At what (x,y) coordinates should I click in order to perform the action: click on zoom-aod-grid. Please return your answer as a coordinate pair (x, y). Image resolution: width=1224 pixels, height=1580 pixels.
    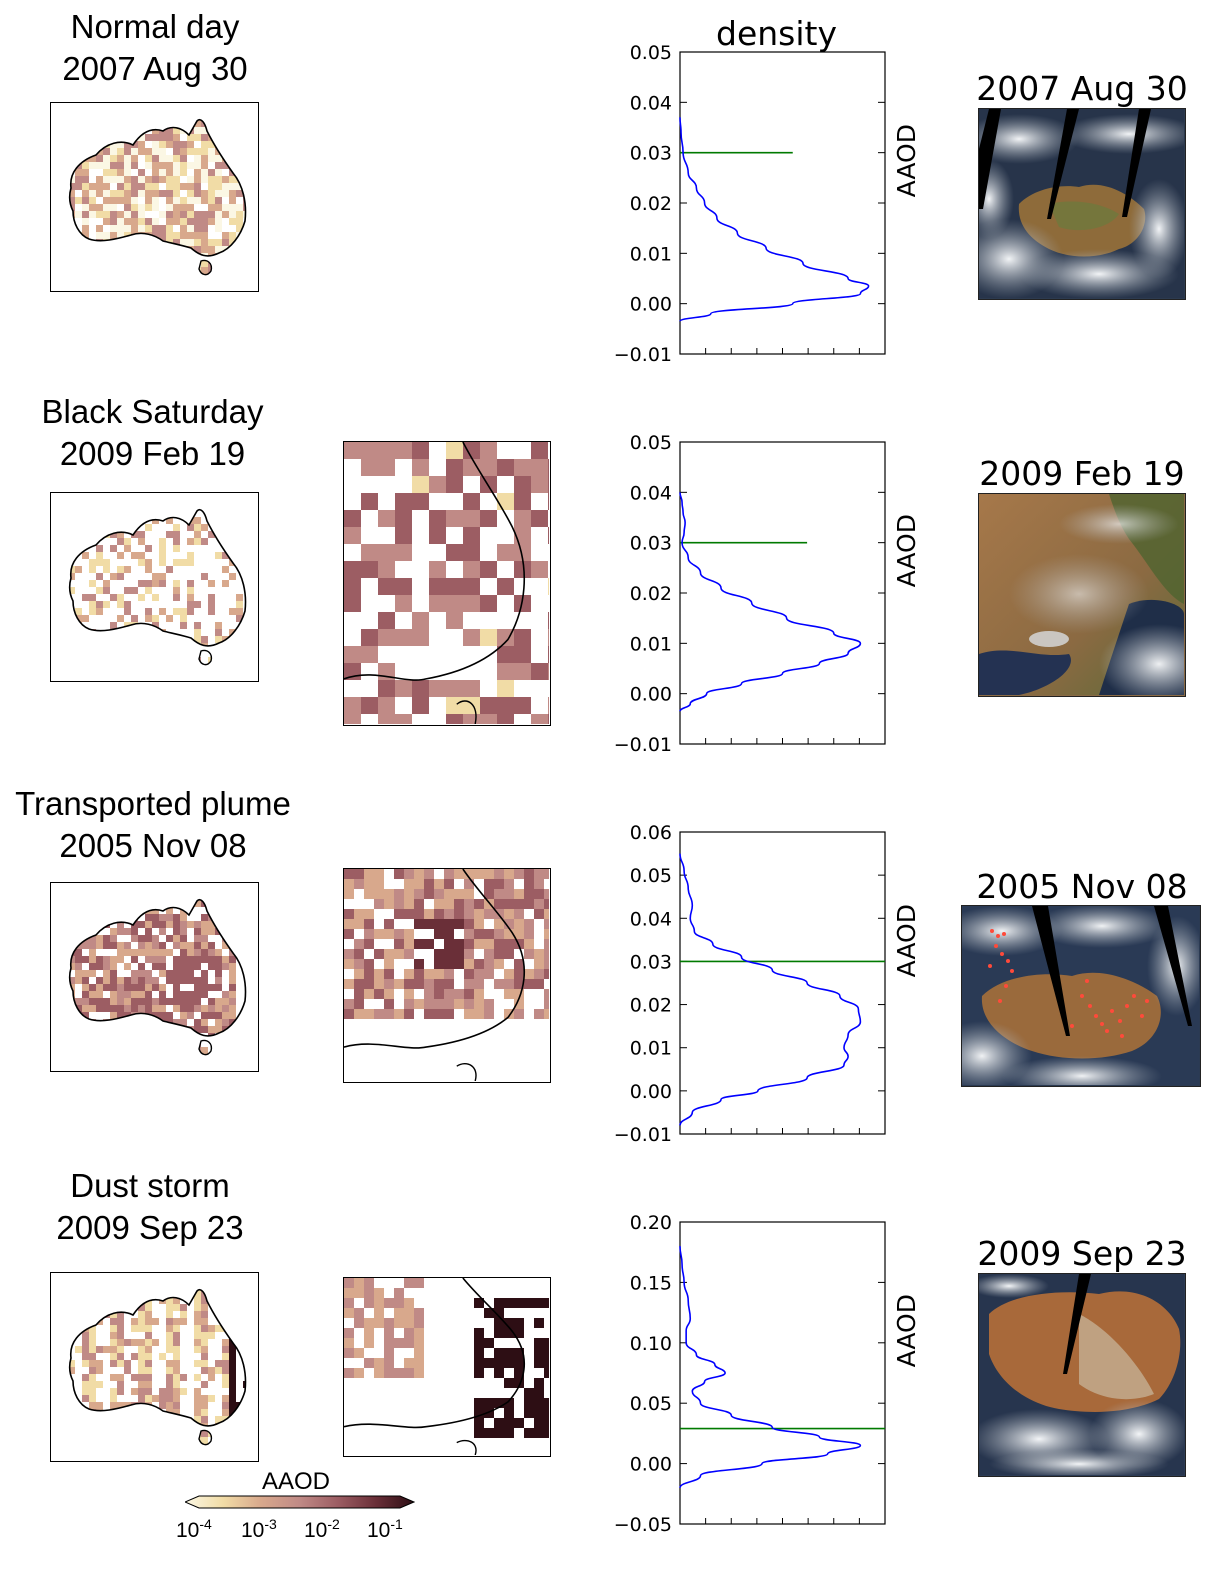
    Looking at the image, I should click on (447, 1358).